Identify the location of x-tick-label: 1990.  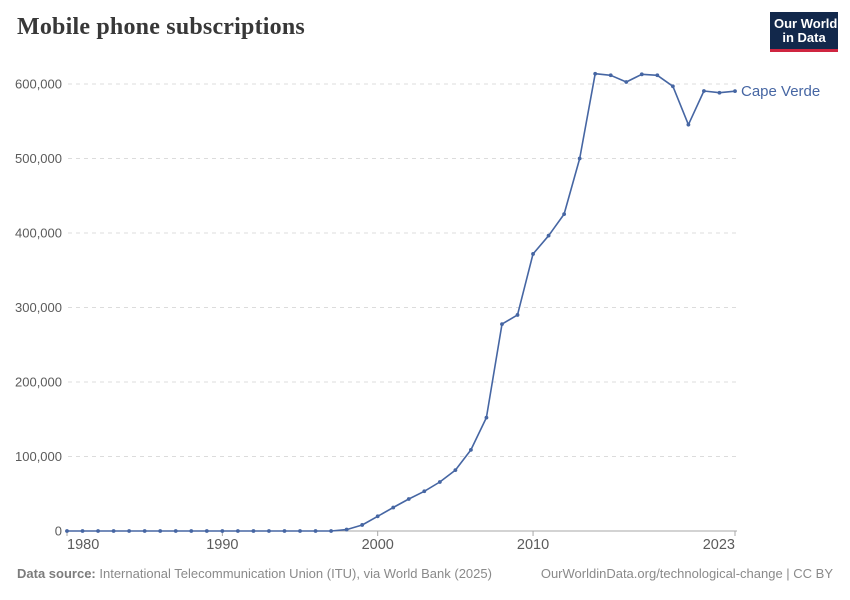
(222, 545).